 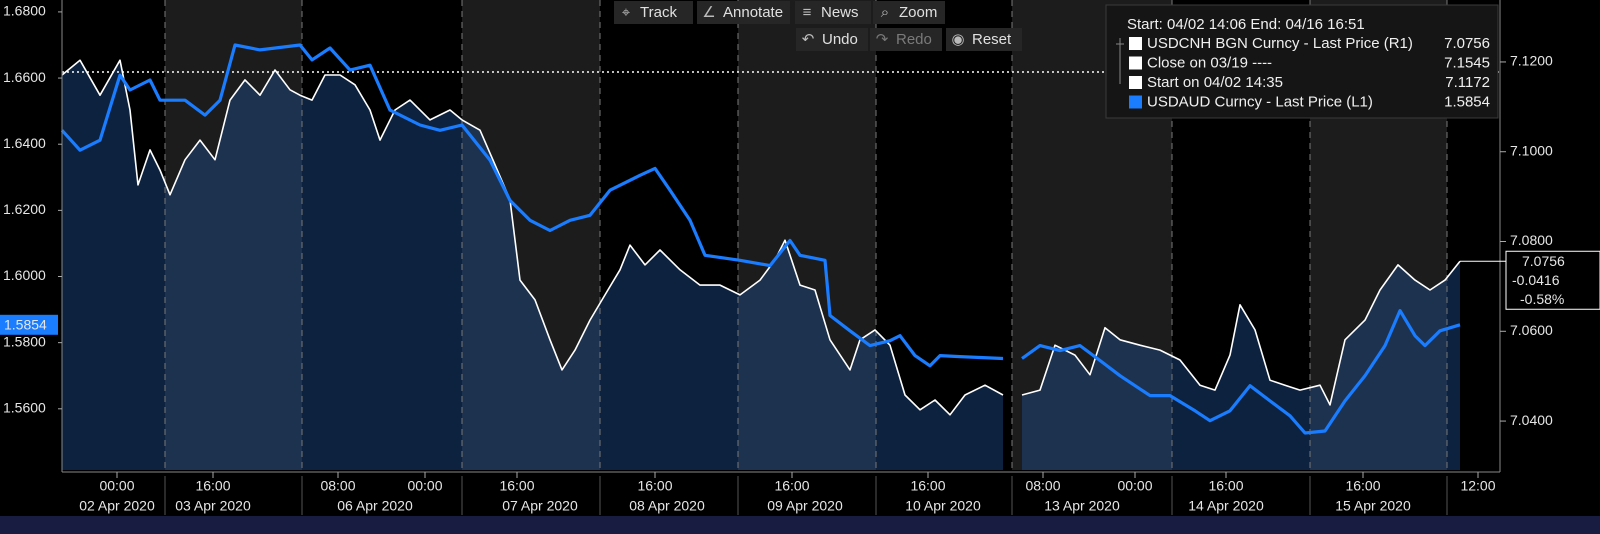 I want to click on toolbar-button: ∠ Annotate, so click(x=743, y=12).